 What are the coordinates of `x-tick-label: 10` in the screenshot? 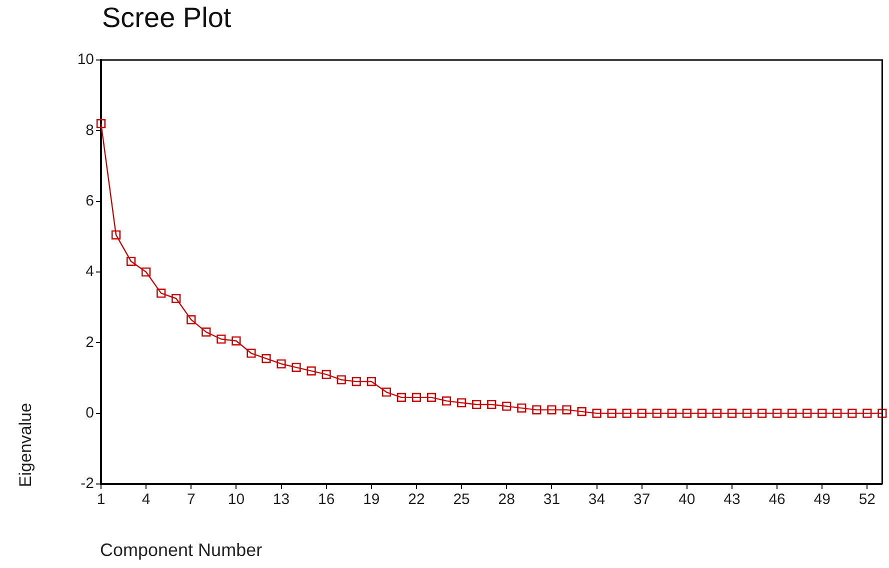 It's located at (236, 499).